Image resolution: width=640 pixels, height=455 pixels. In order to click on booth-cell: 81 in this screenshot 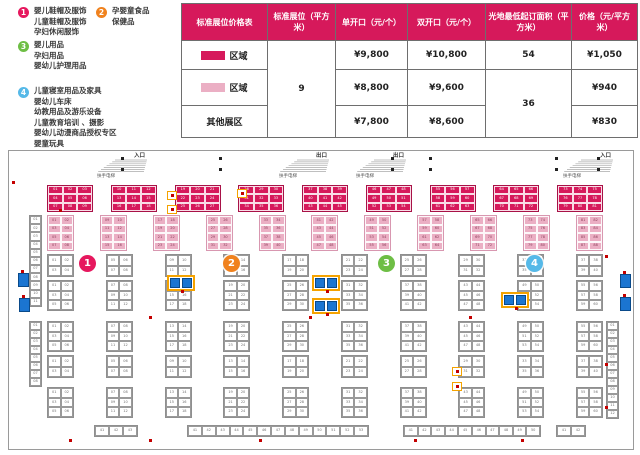, I will do `click(594, 206)`.